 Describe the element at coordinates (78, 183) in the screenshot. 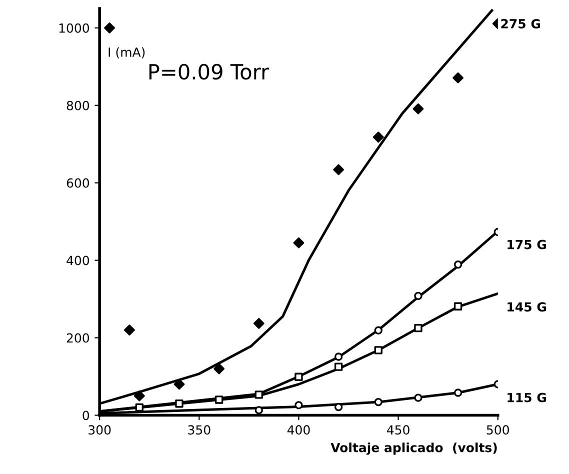

I see `y-tick-label: 600` at that location.